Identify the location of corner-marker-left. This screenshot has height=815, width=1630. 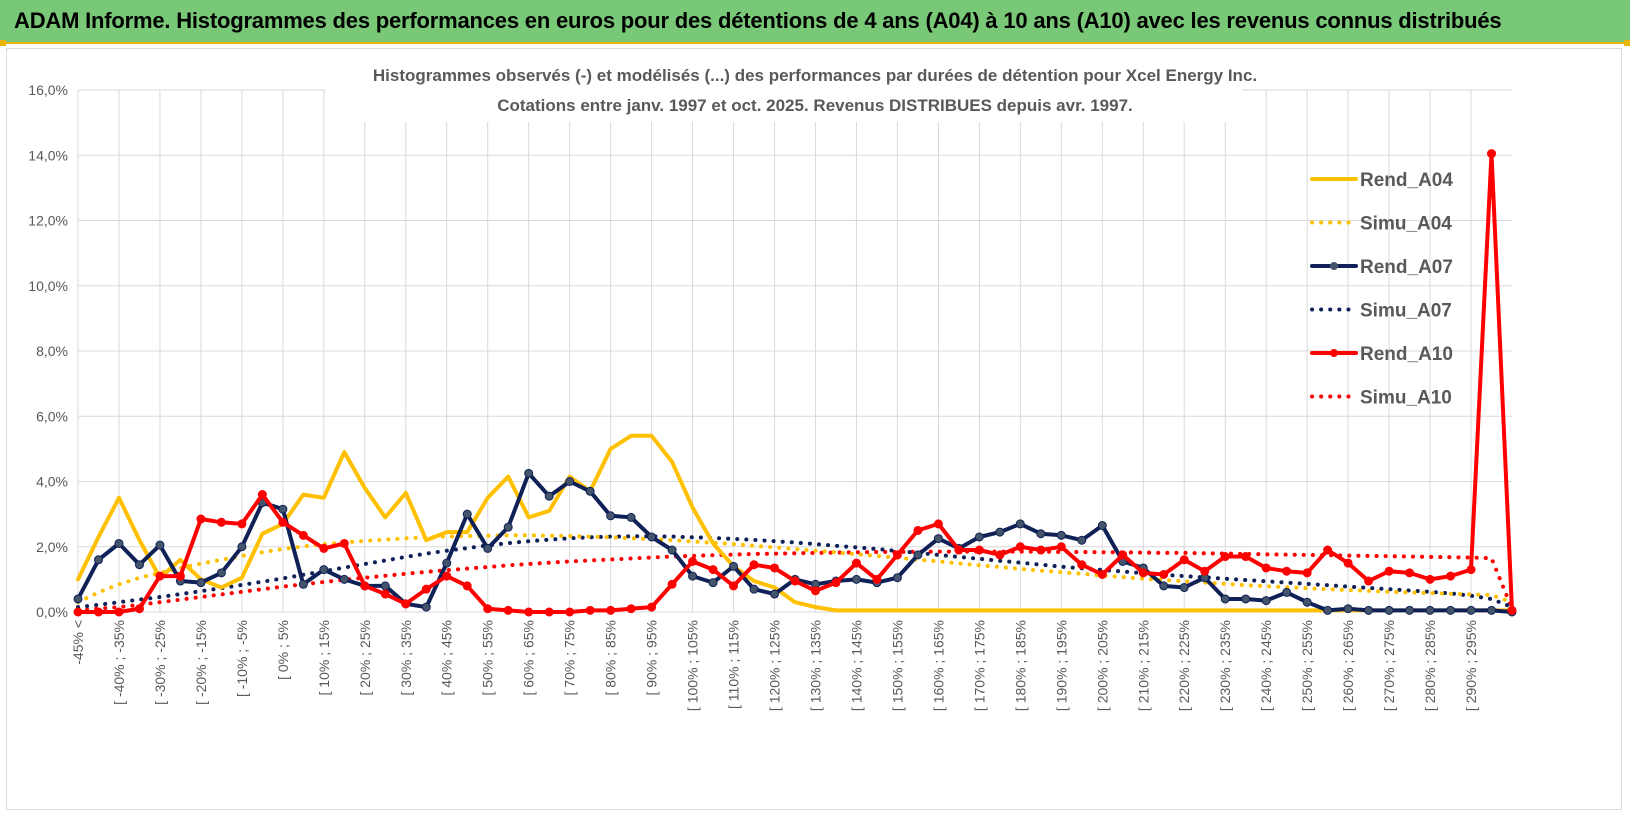
(3, 43).